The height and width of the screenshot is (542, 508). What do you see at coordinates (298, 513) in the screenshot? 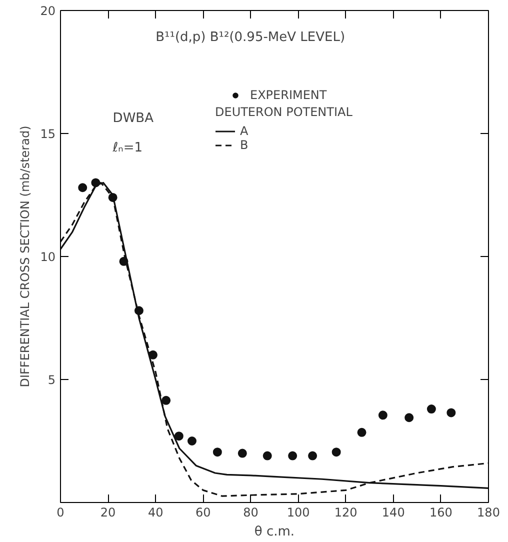
I see `x-tick-label: 100` at bounding box center [298, 513].